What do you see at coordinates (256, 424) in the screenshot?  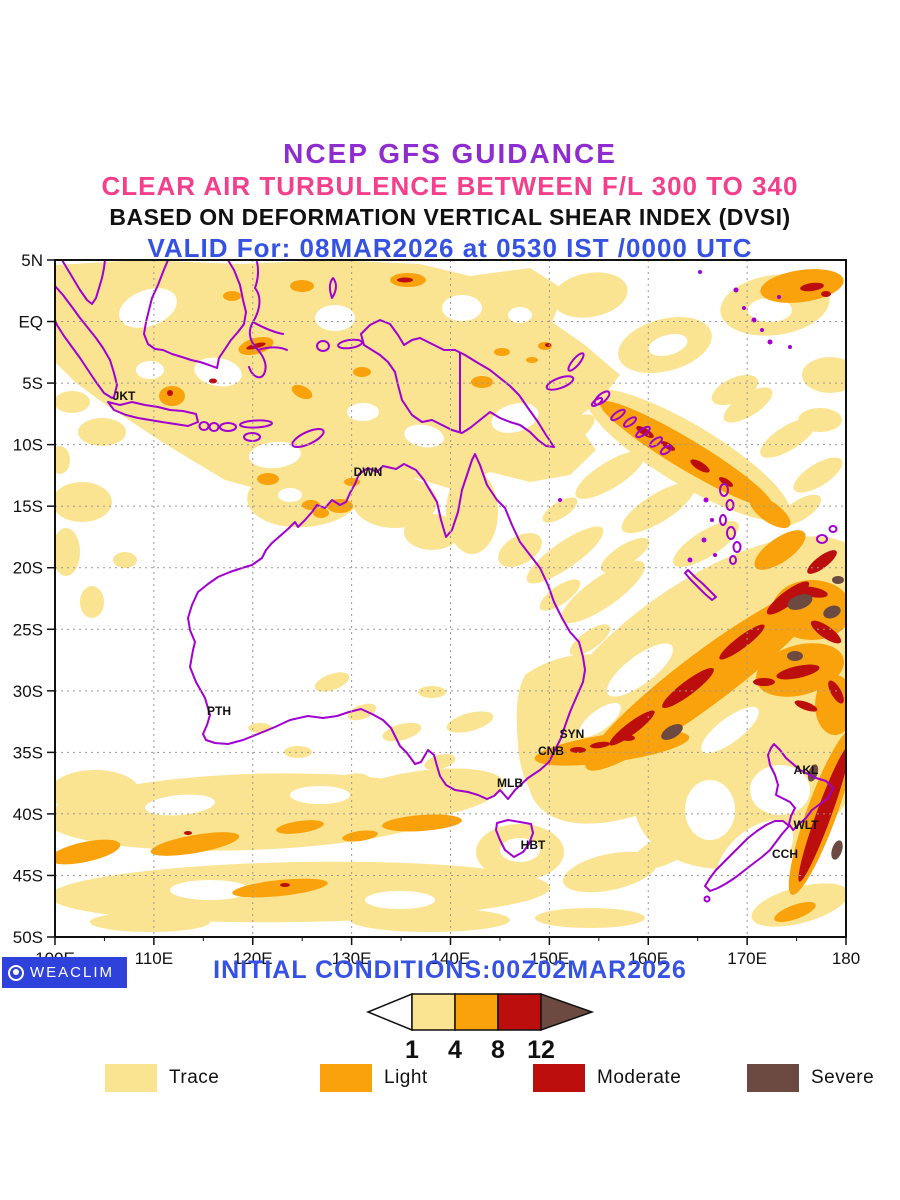 I see `coast-flores` at bounding box center [256, 424].